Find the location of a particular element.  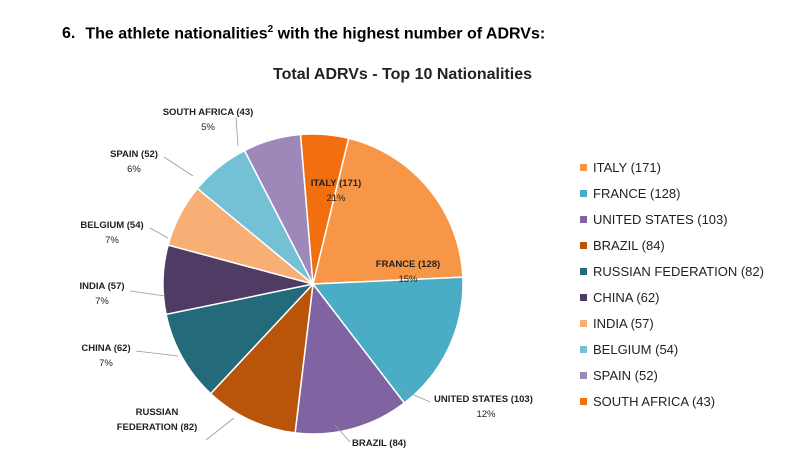

legend-item: FRANCE (128) is located at coordinates (672, 193).